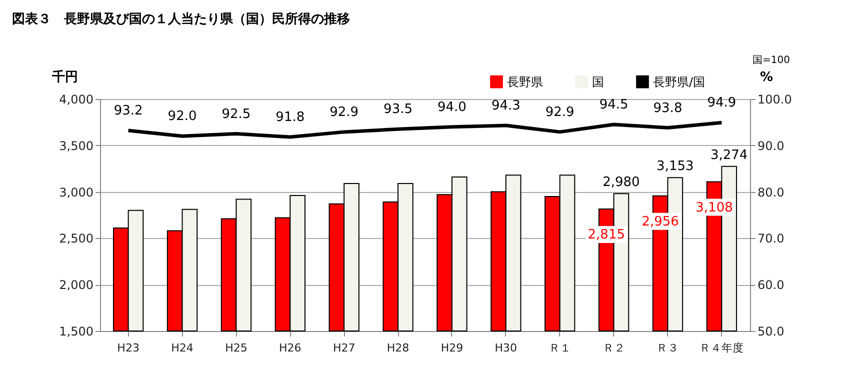 The width and height of the screenshot is (853, 391). What do you see at coordinates (506, 348) in the screenshot?
I see `x-tick-label: H30` at bounding box center [506, 348].